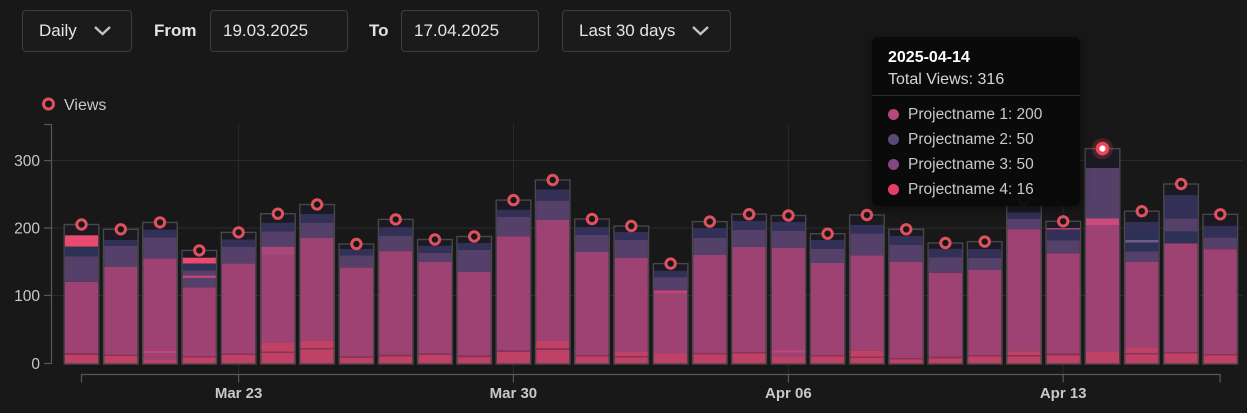  Describe the element at coordinates (27, 229) in the screenshot. I see `svg-text: 200` at that location.